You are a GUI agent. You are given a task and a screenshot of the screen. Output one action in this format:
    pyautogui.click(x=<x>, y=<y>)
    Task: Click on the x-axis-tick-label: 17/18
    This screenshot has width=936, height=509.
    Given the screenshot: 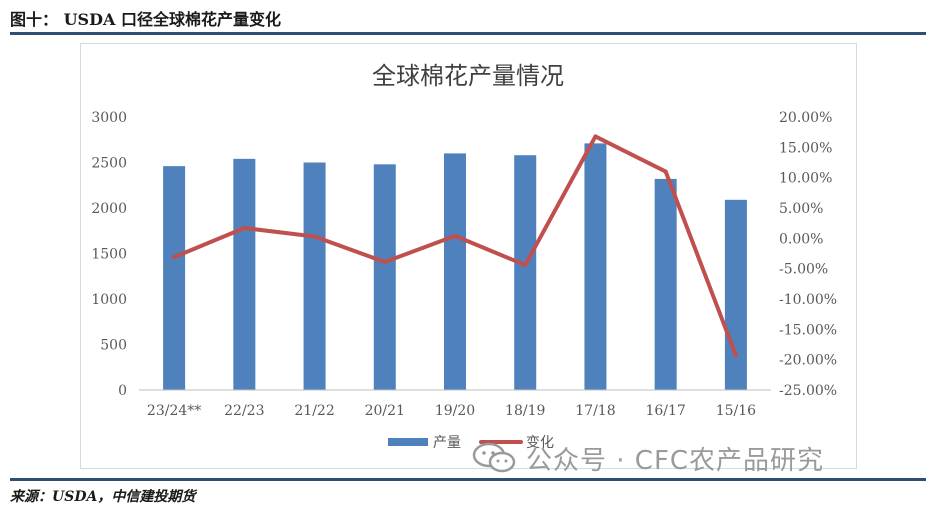 What is the action you would take?
    pyautogui.click(x=595, y=411)
    